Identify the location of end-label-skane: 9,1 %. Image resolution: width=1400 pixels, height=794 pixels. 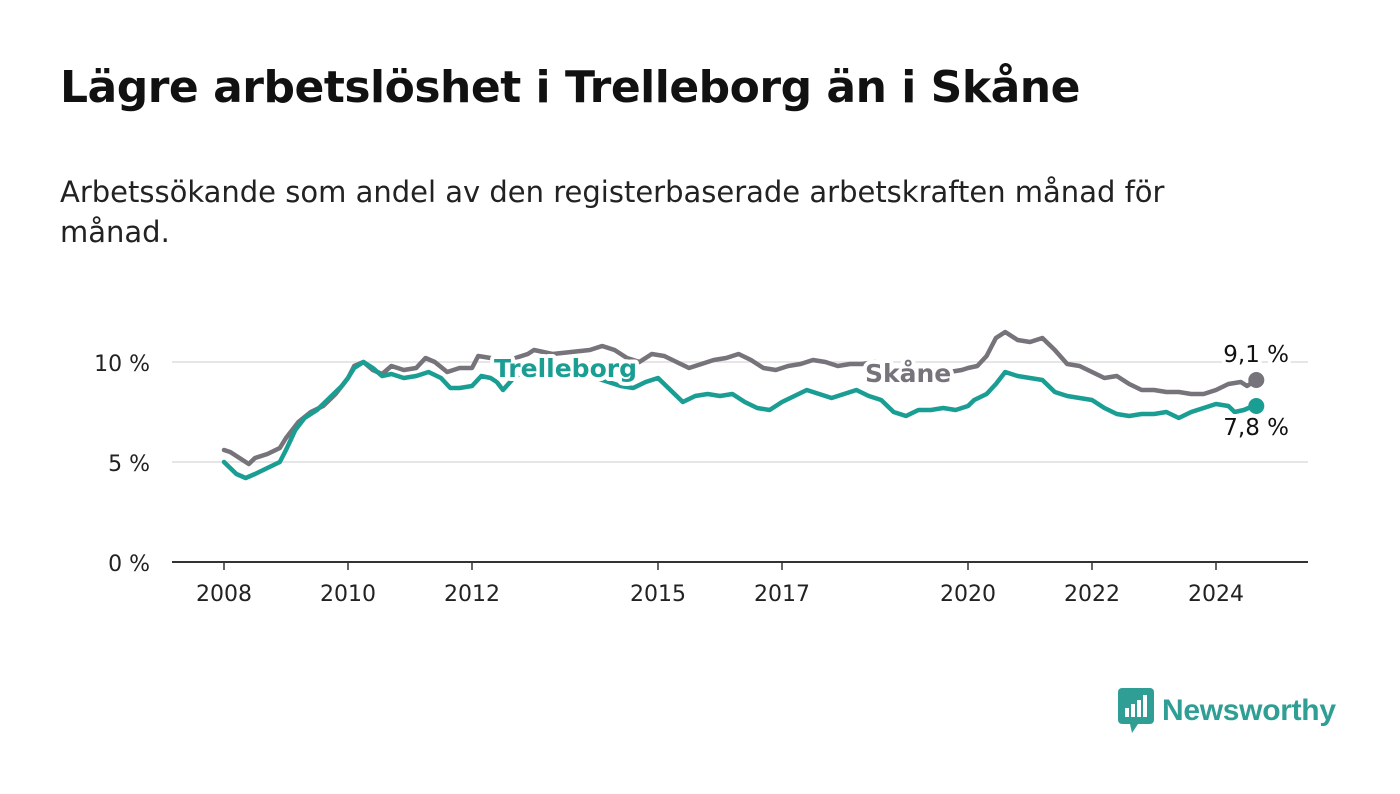
(1256, 355).